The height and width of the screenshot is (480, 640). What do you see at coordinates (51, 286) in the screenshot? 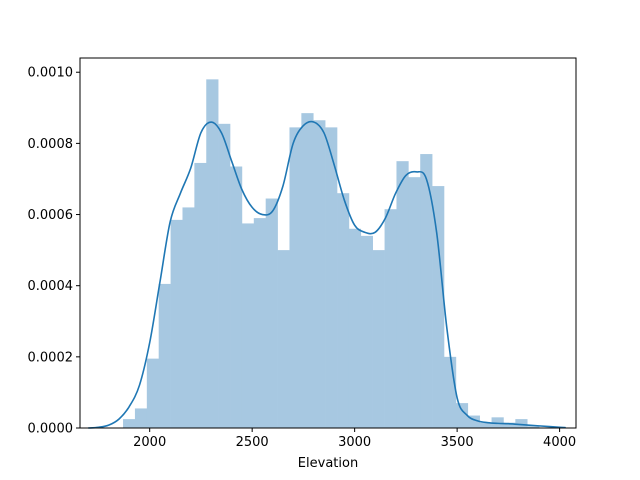
I see `y-tick-label-2: 0.0004` at bounding box center [51, 286].